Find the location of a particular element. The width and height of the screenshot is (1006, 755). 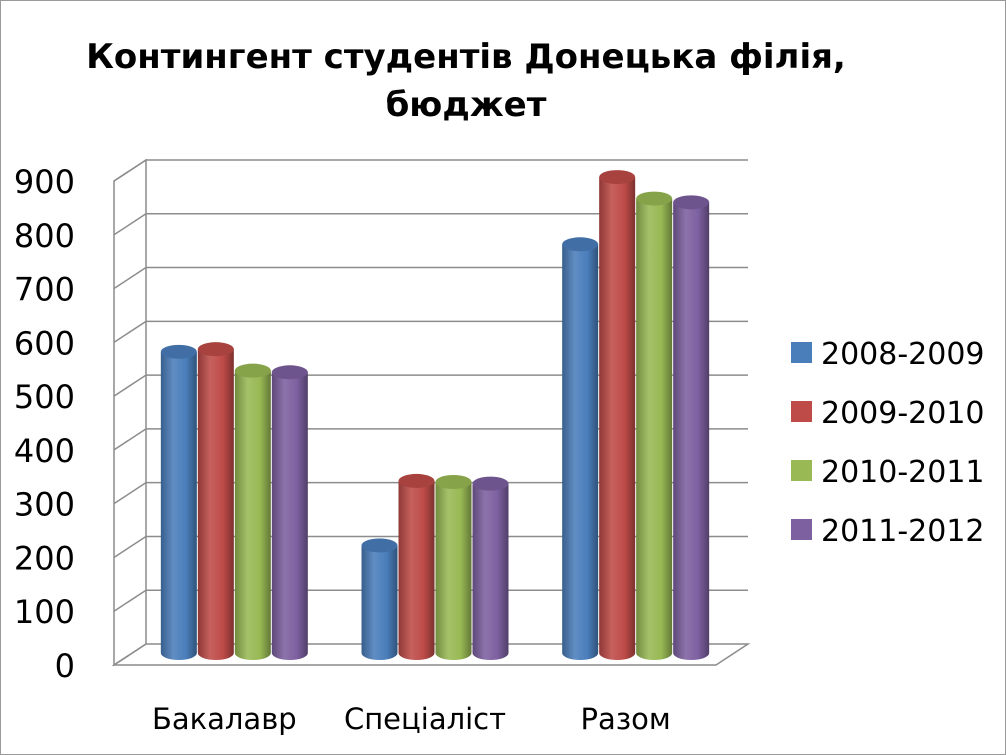

legend-label: 2008-2009 is located at coordinates (903, 354).